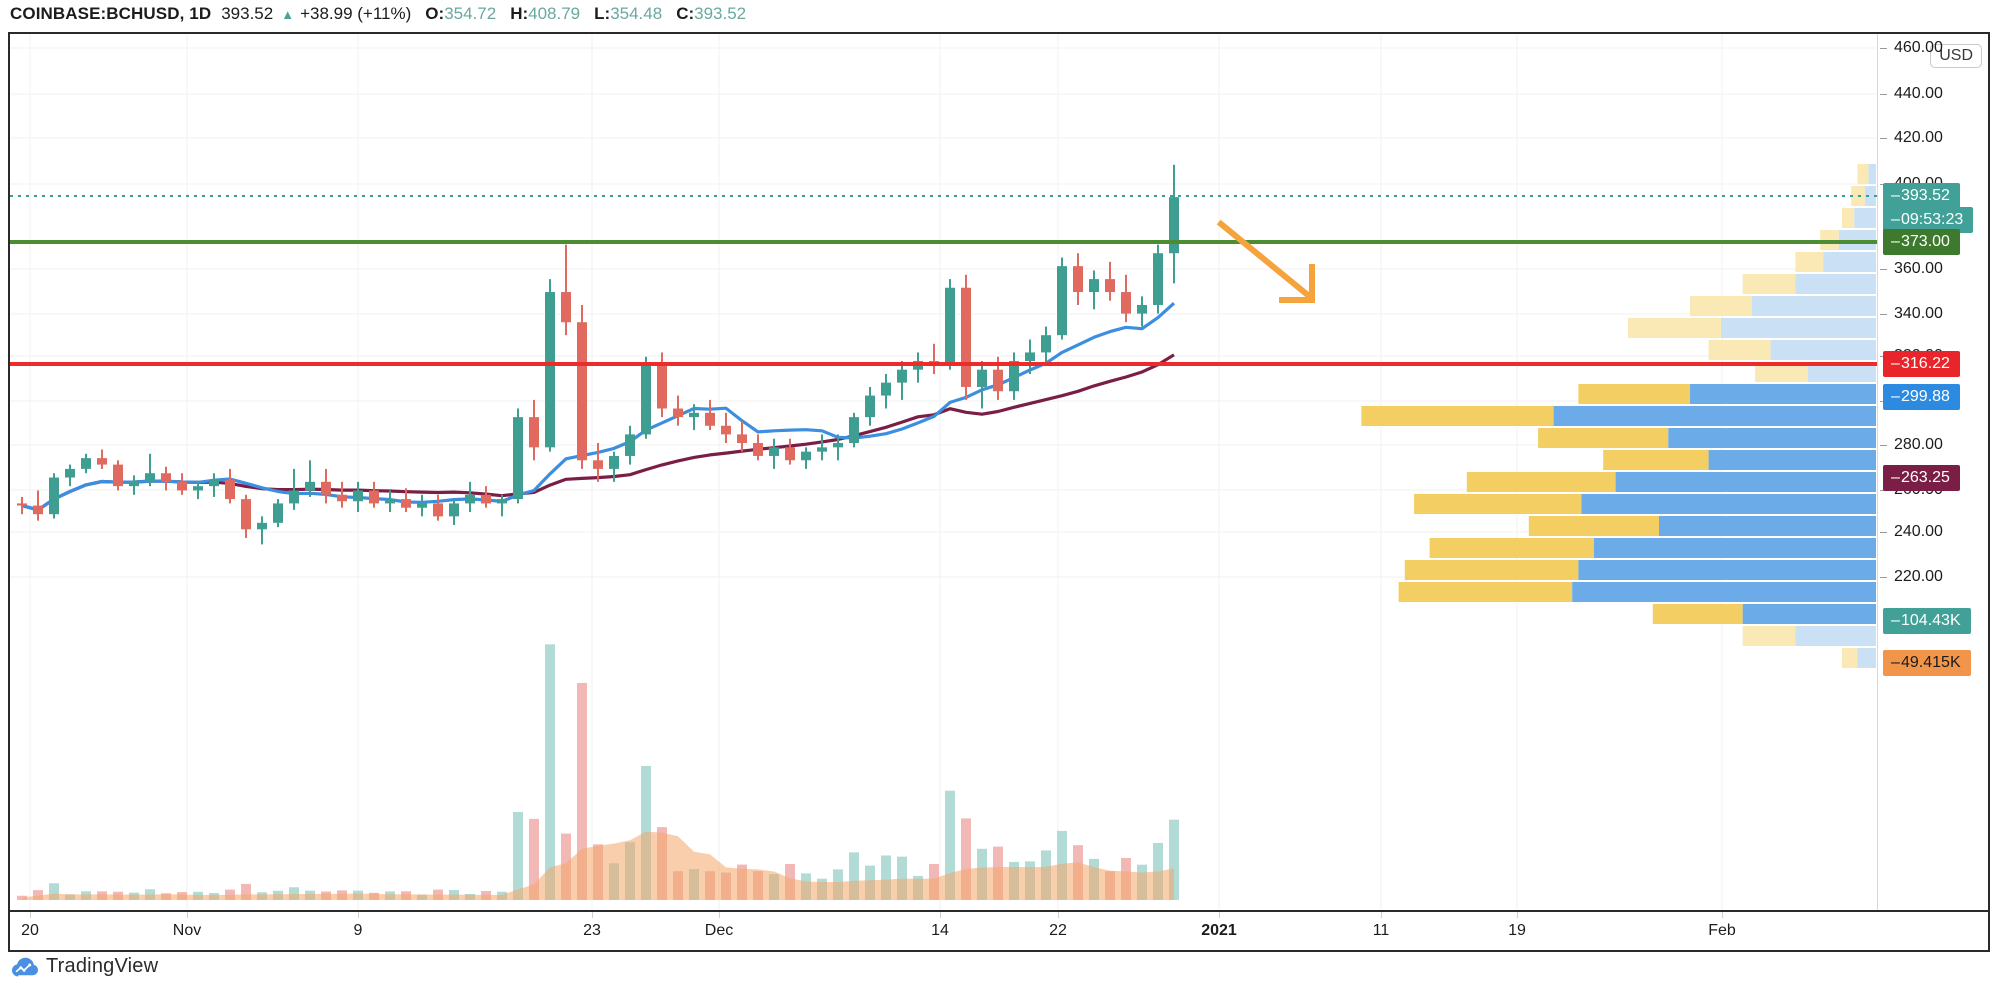 This screenshot has height=991, width=2000. Describe the element at coordinates (1918, 576) in the screenshot. I see `price-axis-label: 220.00` at that location.